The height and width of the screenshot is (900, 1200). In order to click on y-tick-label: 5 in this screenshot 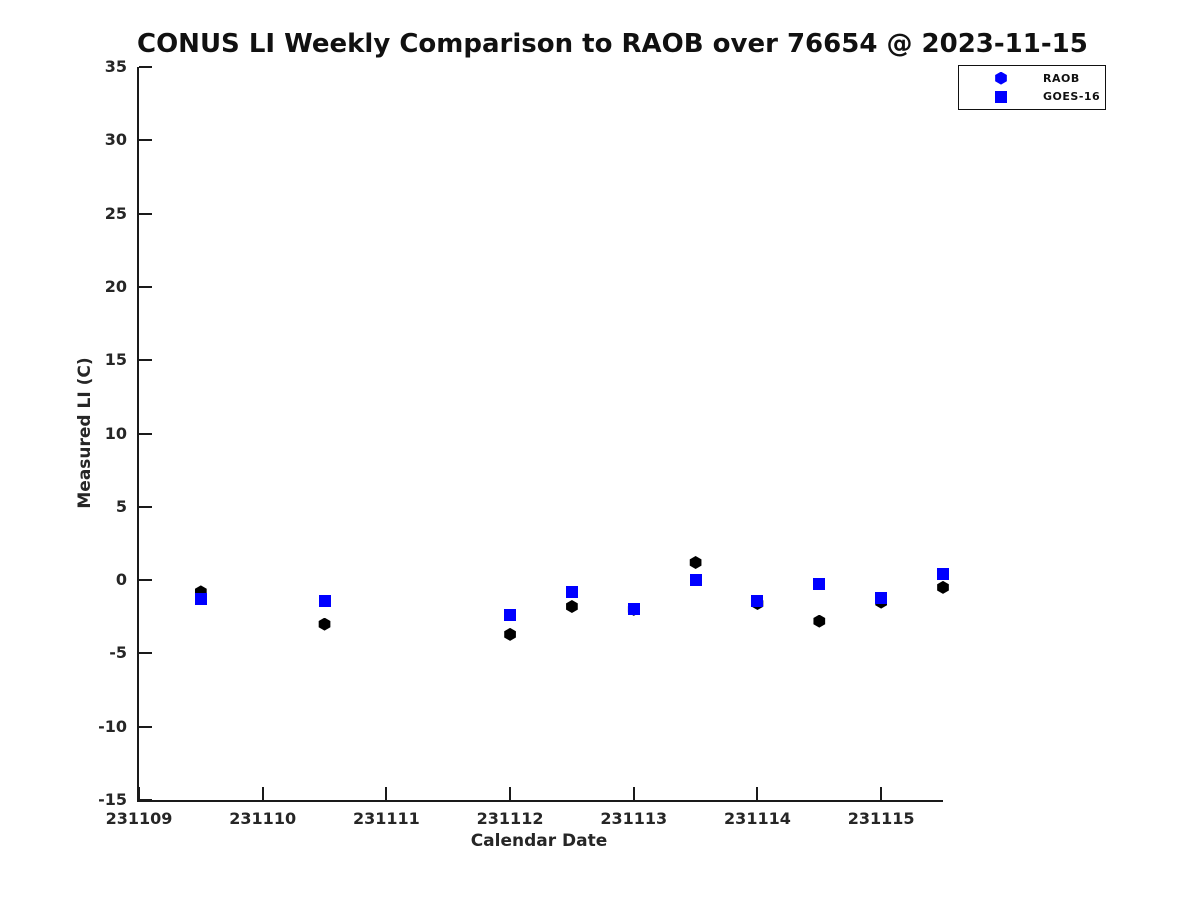, I will do `click(121, 506)`.